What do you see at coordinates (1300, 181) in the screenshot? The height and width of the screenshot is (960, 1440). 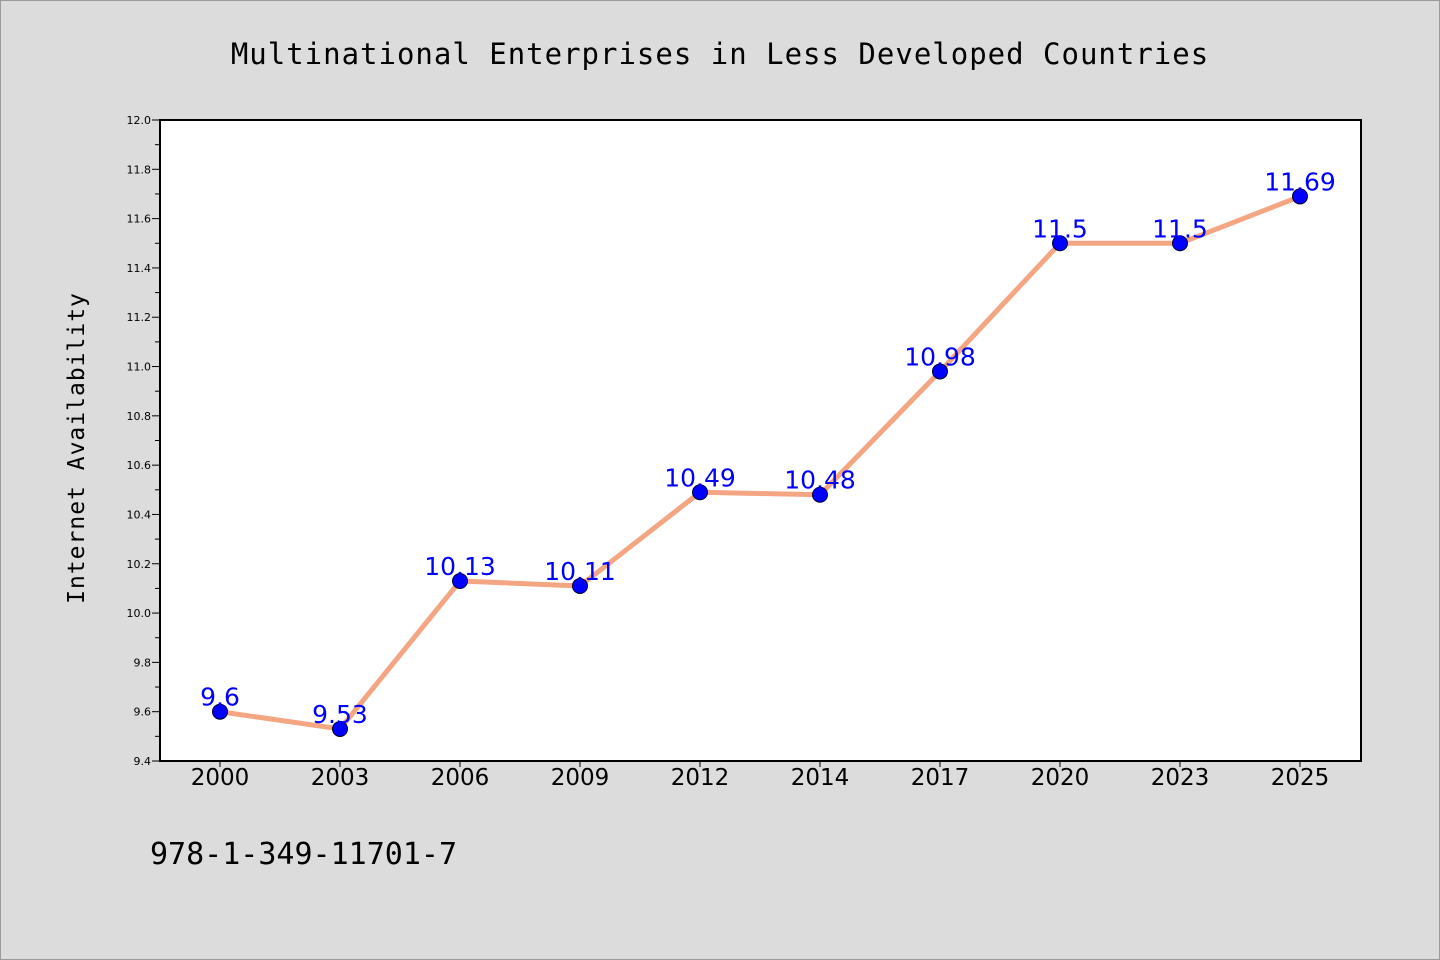 I see `data-label: 11.69` at bounding box center [1300, 181].